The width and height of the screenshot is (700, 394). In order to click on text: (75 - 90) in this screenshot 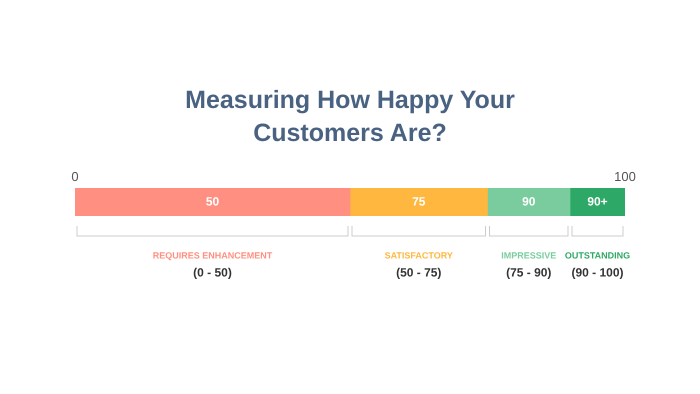, I will do `click(529, 272)`.